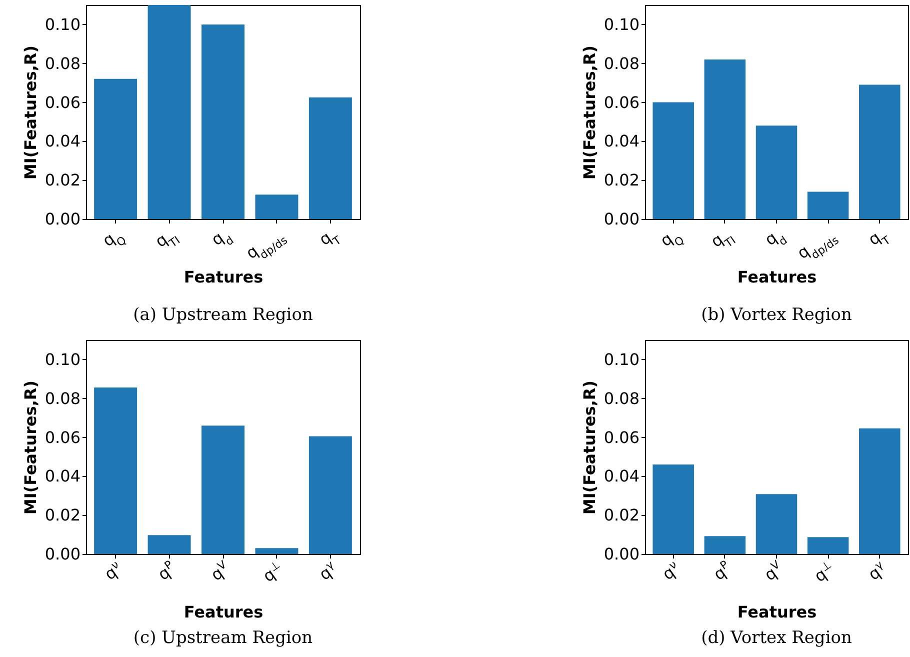 Image resolution: width=910 pixels, height=657 pixels. What do you see at coordinates (223, 315) in the screenshot?
I see `text: (a) Upstream Region` at bounding box center [223, 315].